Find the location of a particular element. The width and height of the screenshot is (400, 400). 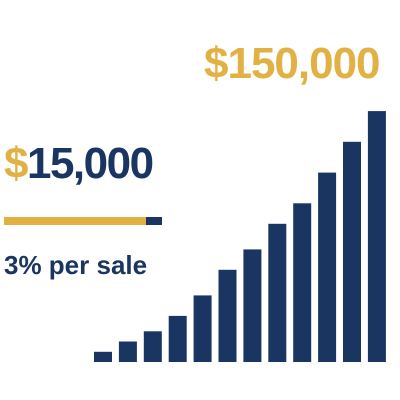

commission-rate-label: 3% per sale is located at coordinates (76, 265).